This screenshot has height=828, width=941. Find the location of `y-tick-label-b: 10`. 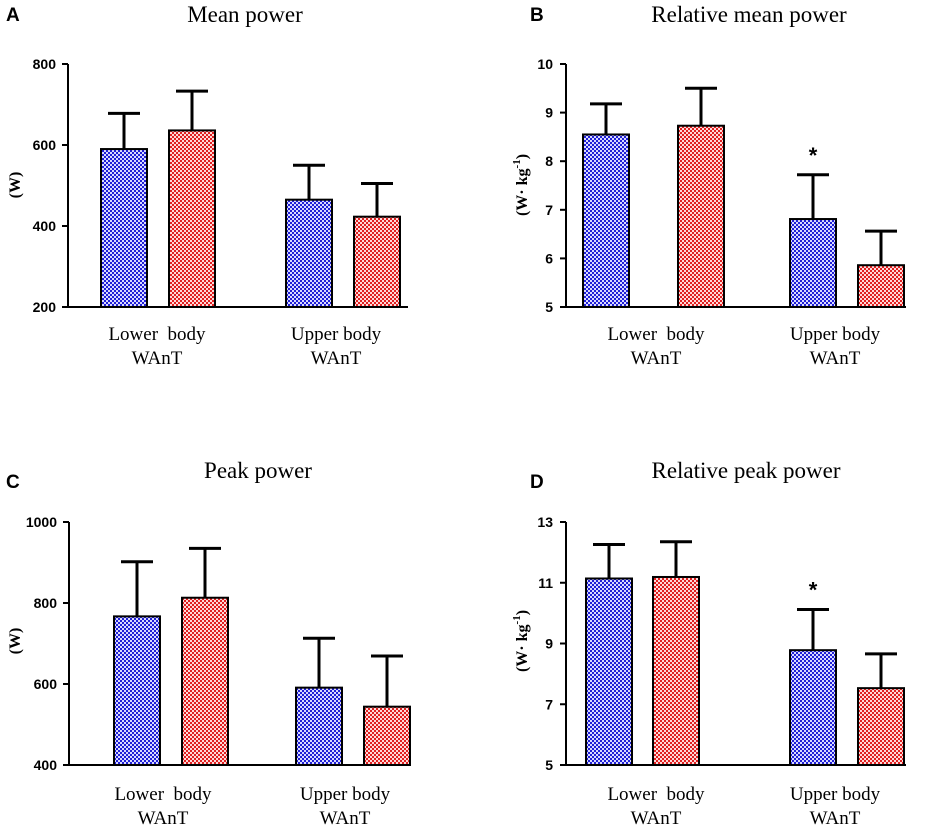

y-tick-label-b: 10 is located at coordinates (545, 64).